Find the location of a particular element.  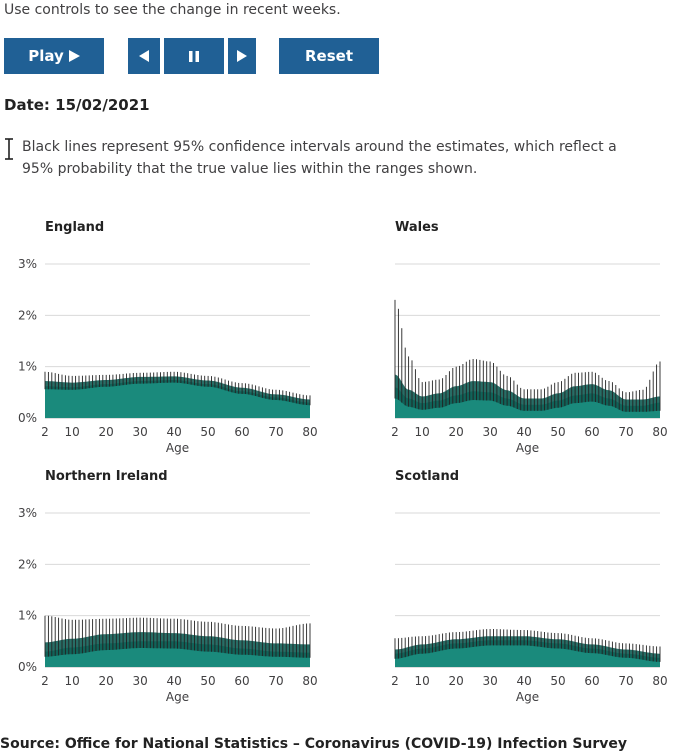

reset-button-label: Reset is located at coordinates (329, 56).